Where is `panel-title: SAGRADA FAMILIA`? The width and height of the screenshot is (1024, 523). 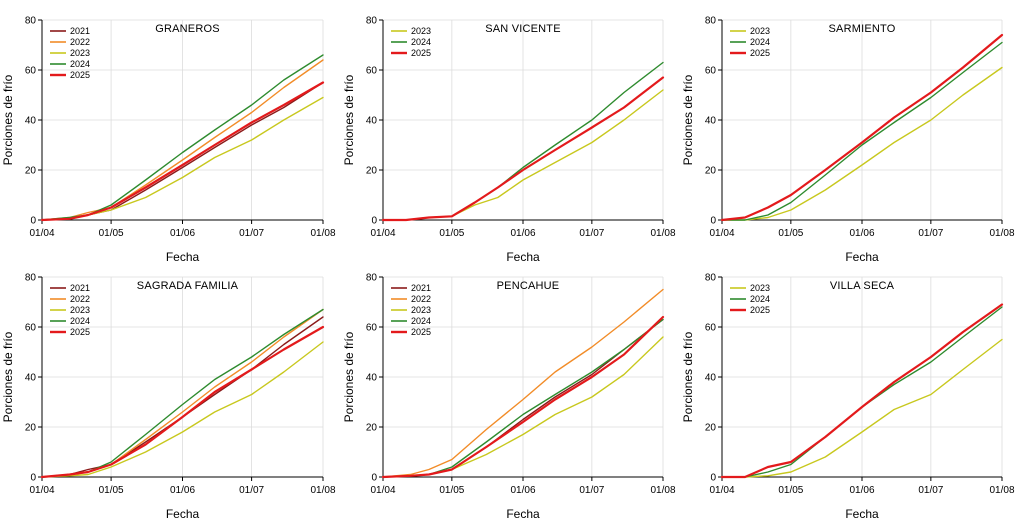
panel-title: SAGRADA FAMILIA is located at coordinates (188, 286).